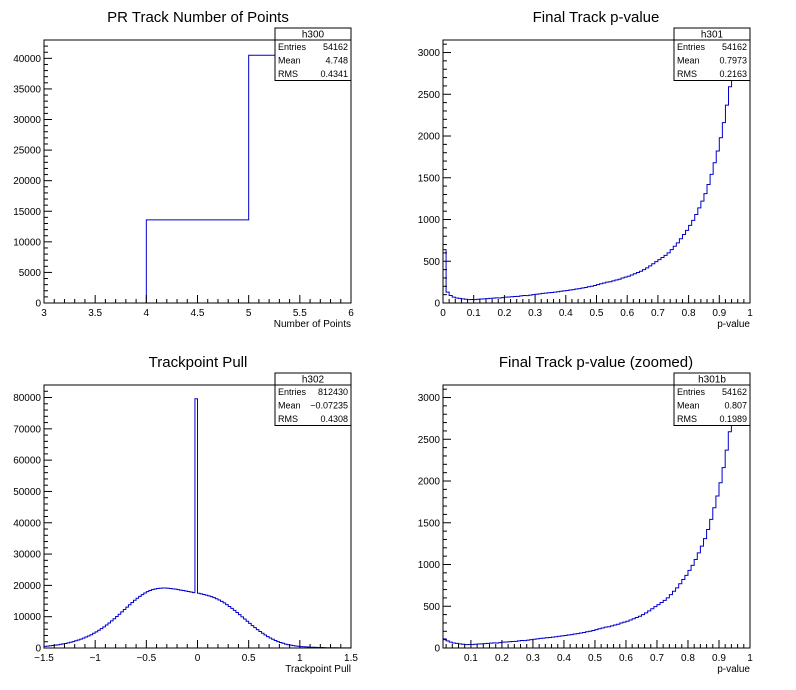  Describe the element at coordinates (27, 89) in the screenshot. I see `y-tick-label: 35000` at that location.